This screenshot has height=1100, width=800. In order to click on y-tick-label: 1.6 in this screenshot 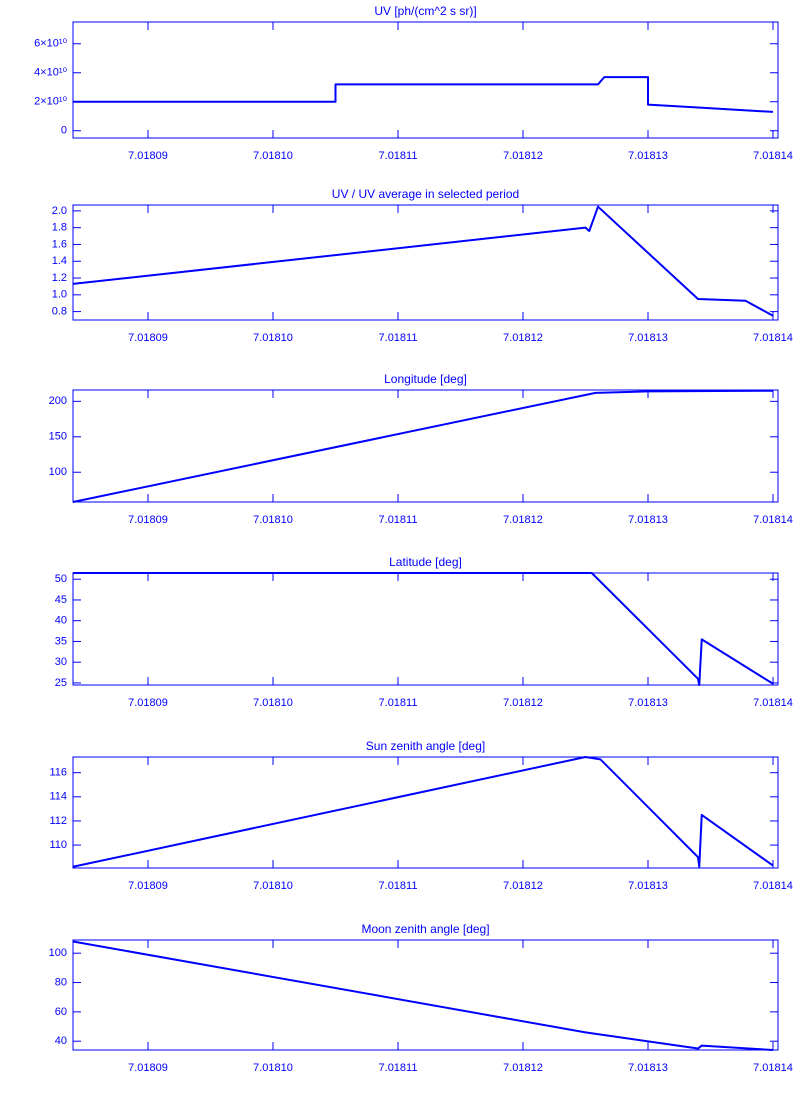, I will do `click(59, 244)`.